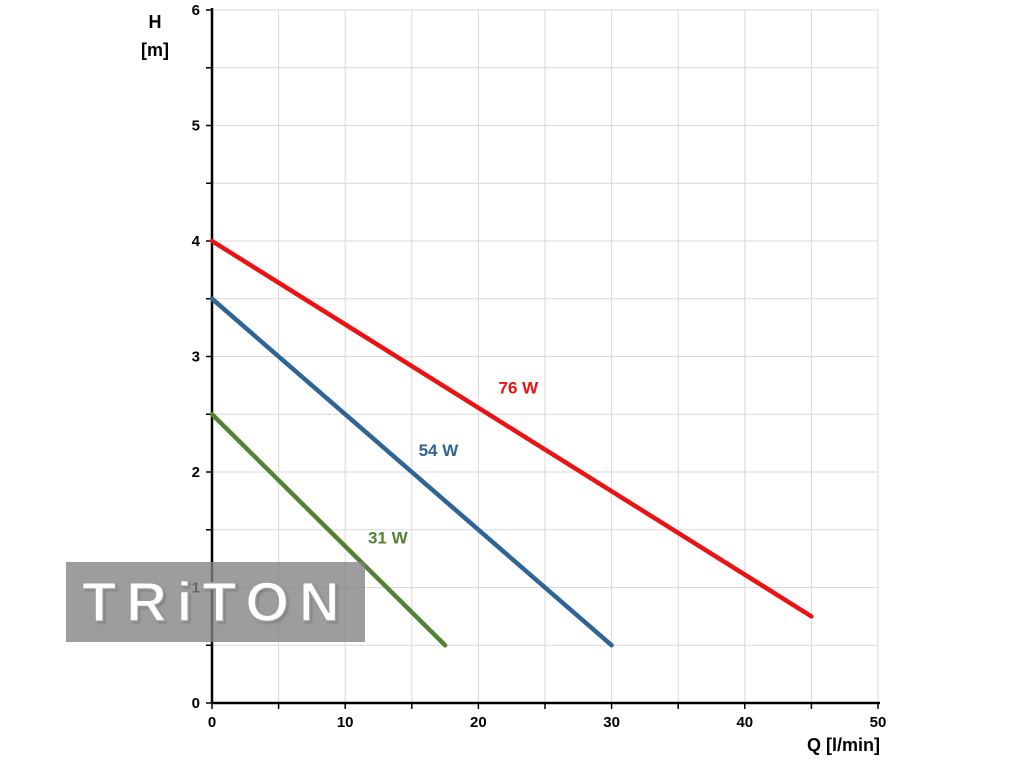 The width and height of the screenshot is (1024, 768). I want to click on triton-watermark: TRiTON, so click(216, 602).